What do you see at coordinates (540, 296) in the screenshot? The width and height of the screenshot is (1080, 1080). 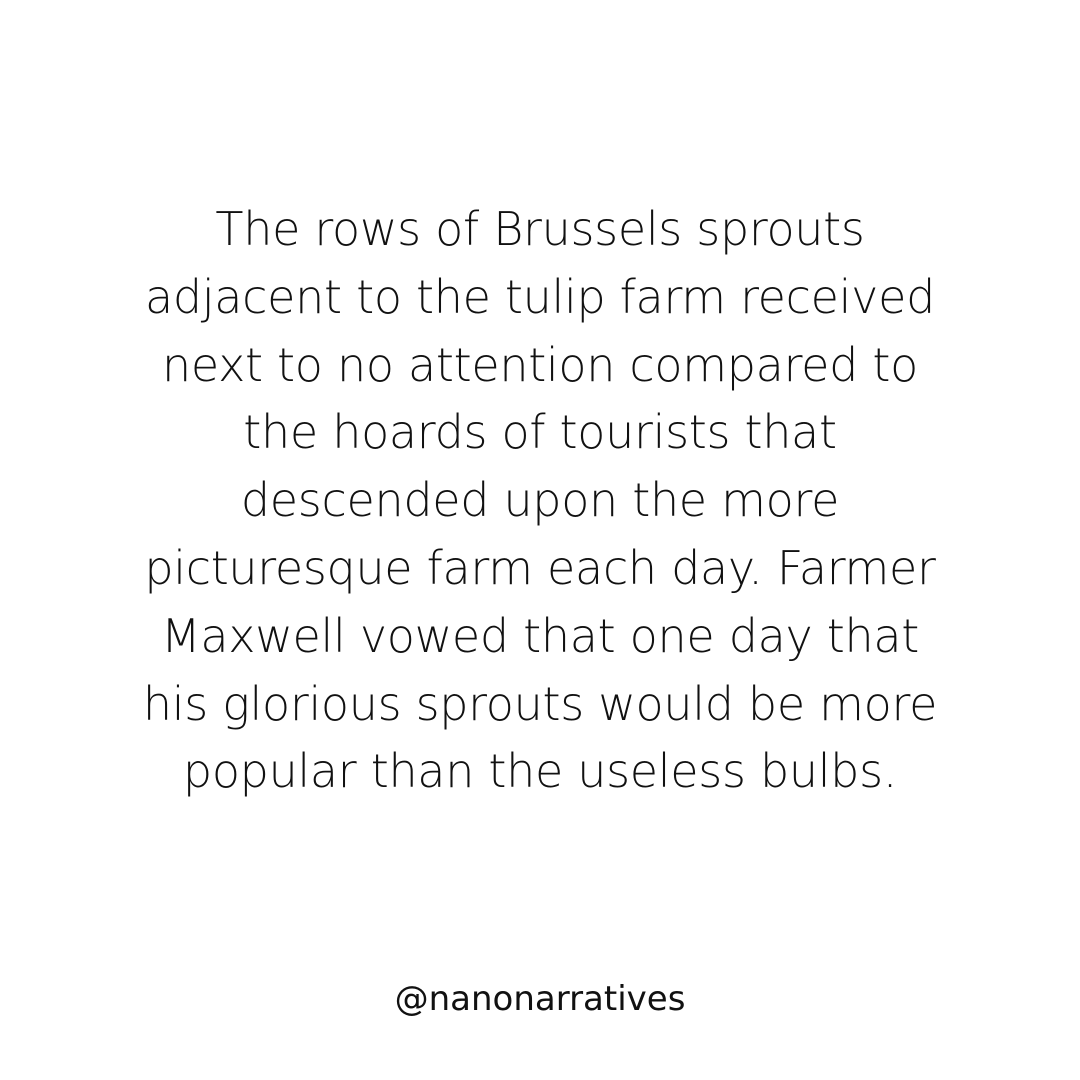 I see `story-line: adjacent to the tulip farm received` at bounding box center [540, 296].